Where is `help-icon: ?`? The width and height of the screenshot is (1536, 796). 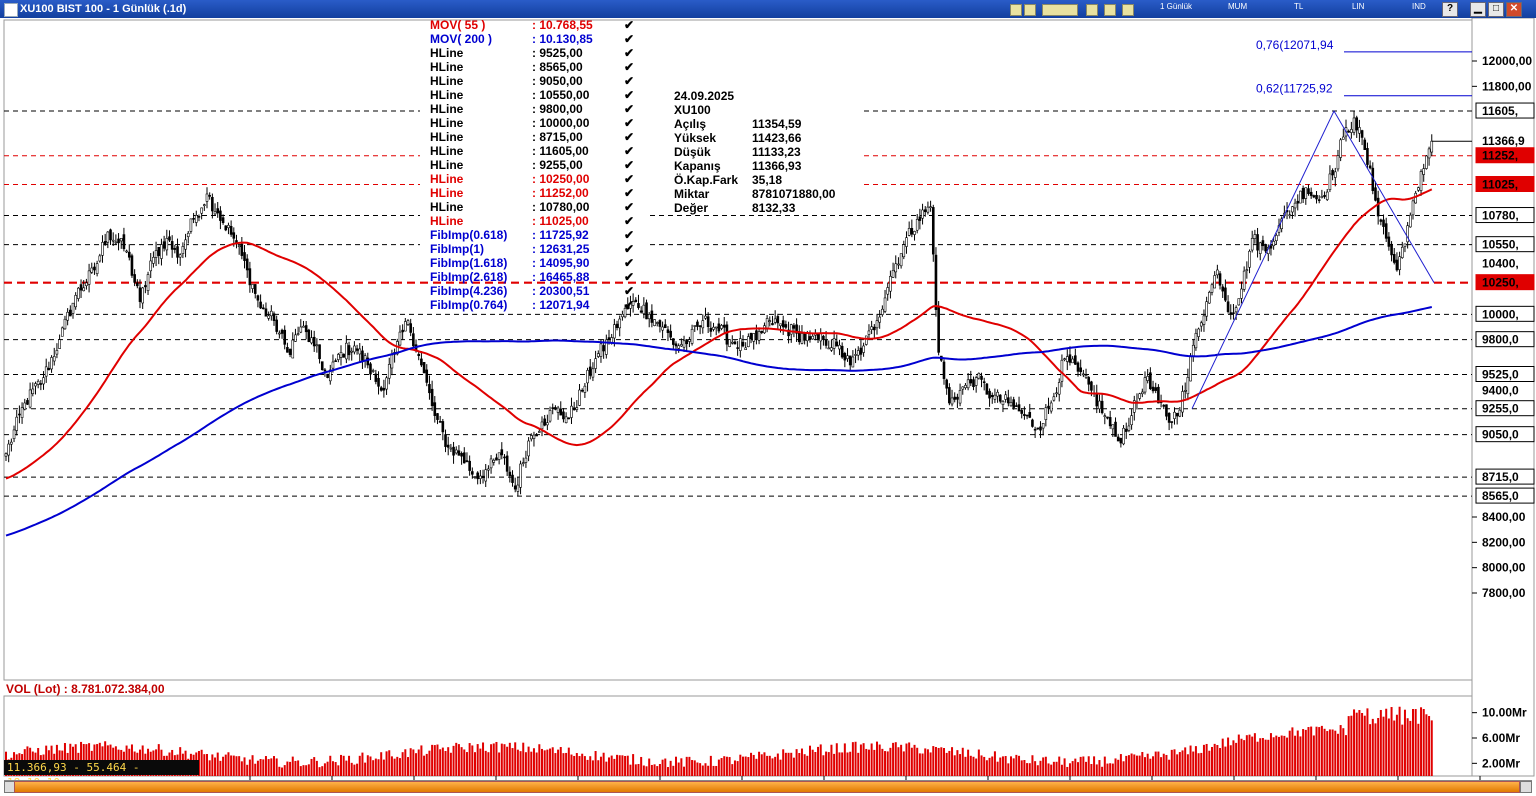 help-icon: ? is located at coordinates (1450, 9).